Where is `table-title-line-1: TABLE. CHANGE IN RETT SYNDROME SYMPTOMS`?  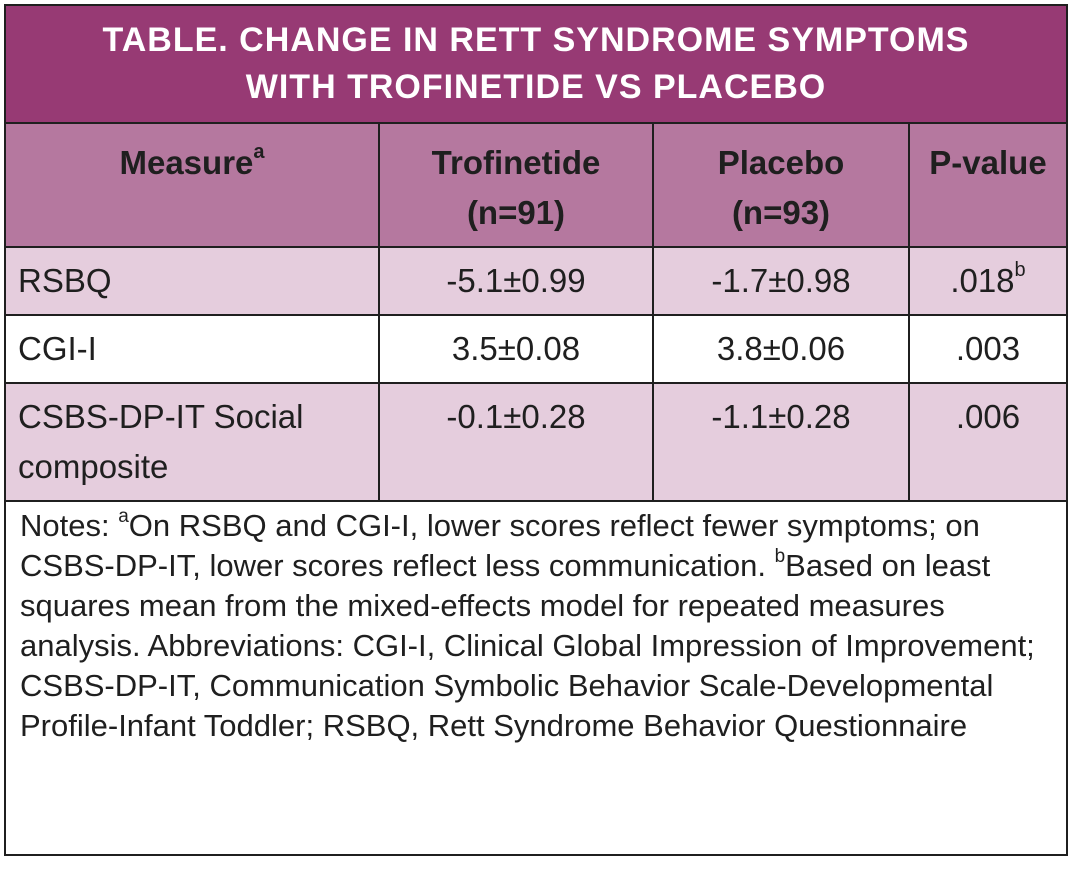
table-title-line-1: TABLE. CHANGE IN RETT SYNDROME SYMPTOMS is located at coordinates (536, 40).